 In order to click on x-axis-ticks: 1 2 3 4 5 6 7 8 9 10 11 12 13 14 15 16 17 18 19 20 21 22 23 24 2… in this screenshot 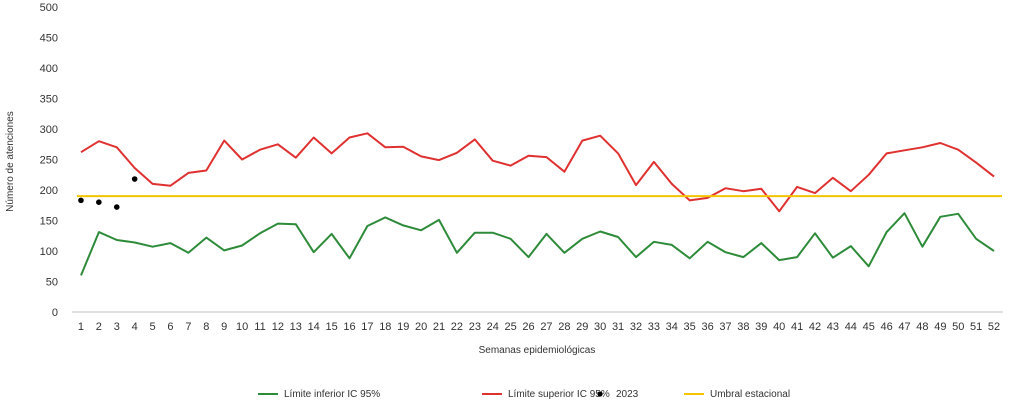, I will do `click(539, 327)`.